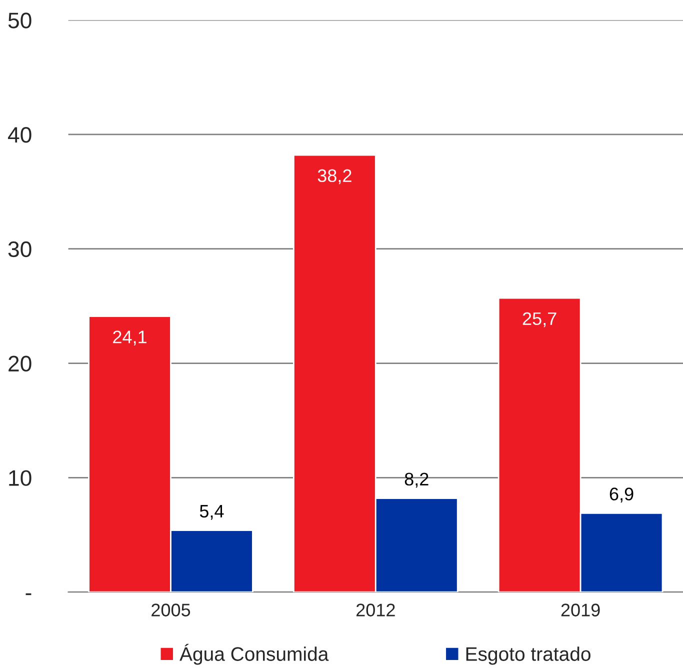  Describe the element at coordinates (20, 478) in the screenshot. I see `y-tick-label: 10` at that location.